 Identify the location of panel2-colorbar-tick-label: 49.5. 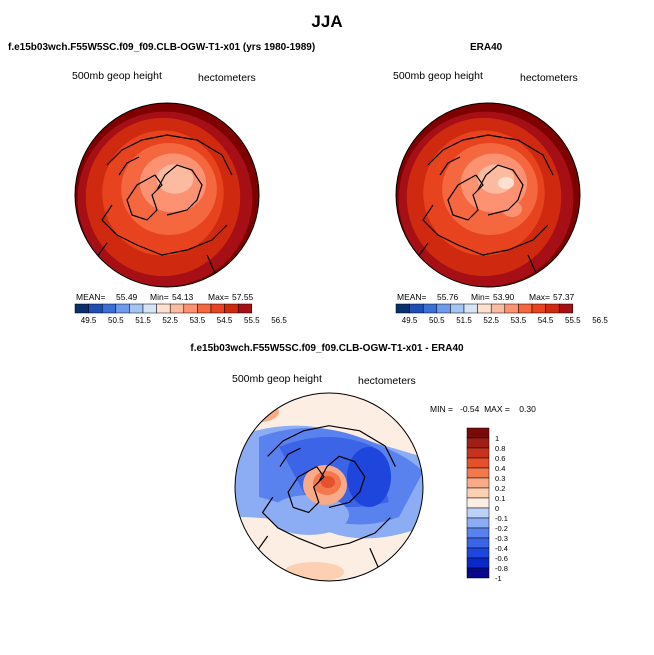
(410, 320).